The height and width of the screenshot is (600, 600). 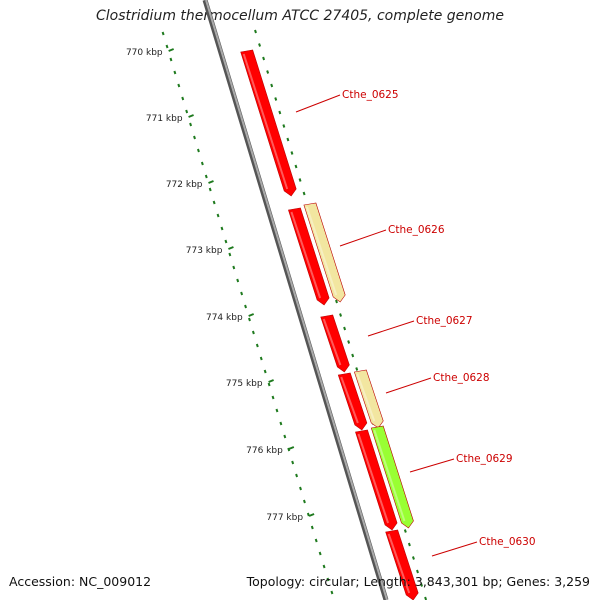 What do you see at coordinates (204, 251) in the screenshot?
I see `ruler-label: 773 kbp` at bounding box center [204, 251].